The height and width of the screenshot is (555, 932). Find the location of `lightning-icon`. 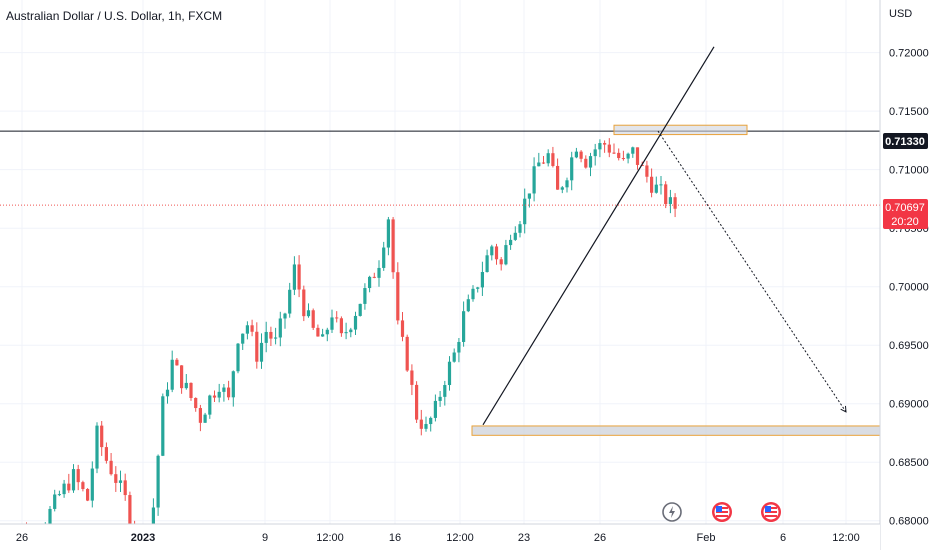

lightning-icon is located at coordinates (672, 512).